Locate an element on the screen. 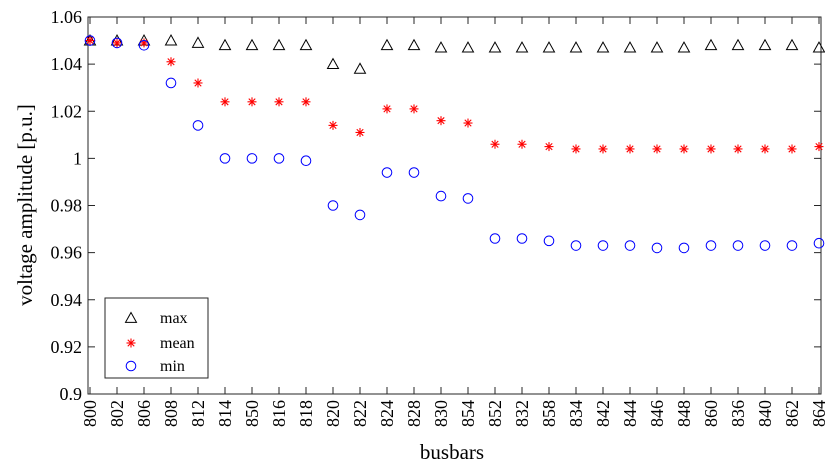 Image resolution: width=825 pixels, height=468 pixels. legend-label-max: max is located at coordinates (174, 318).